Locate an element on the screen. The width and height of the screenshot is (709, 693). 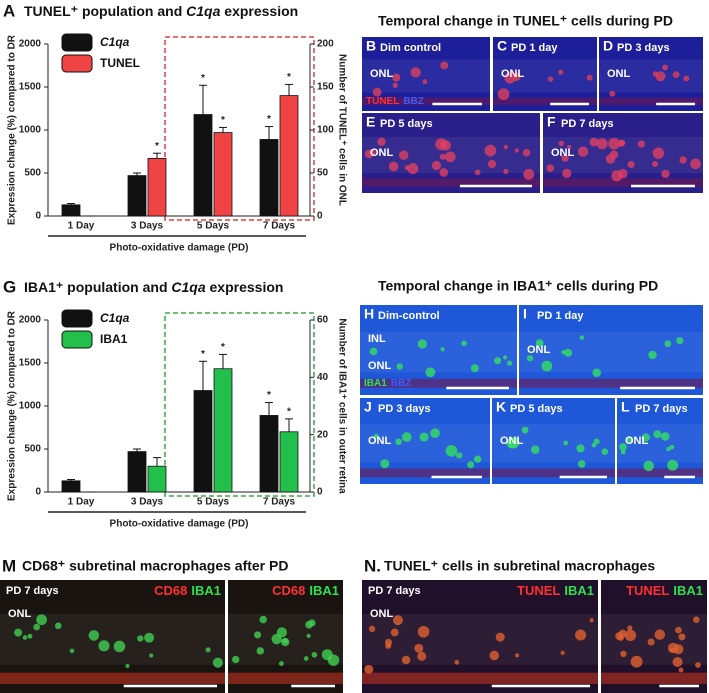
image-letter: D is located at coordinates (608, 46).